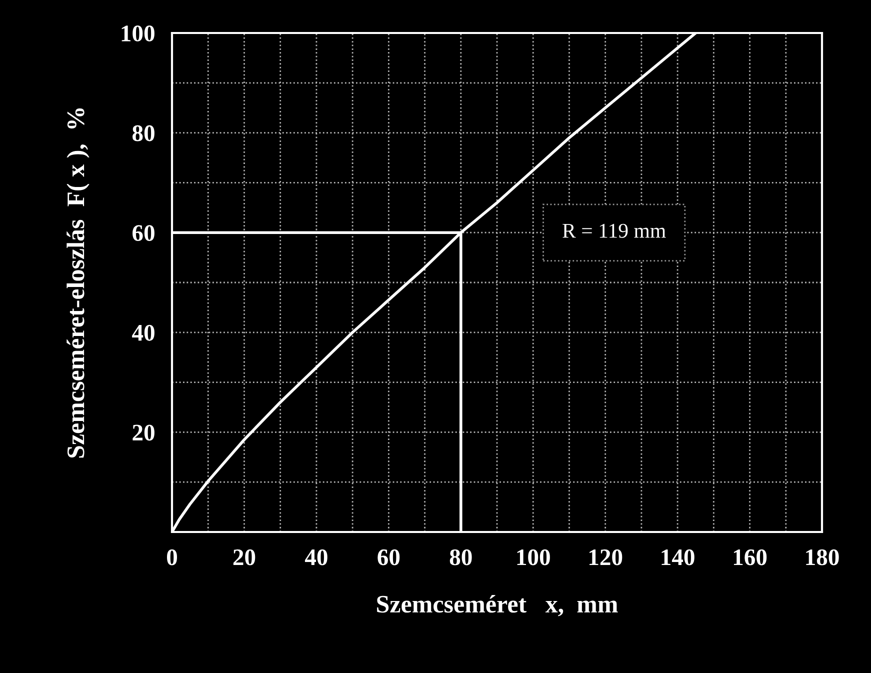 This screenshot has width=871, height=673. Describe the element at coordinates (138, 33) in the screenshot. I see `y-tick-label: 100` at that location.